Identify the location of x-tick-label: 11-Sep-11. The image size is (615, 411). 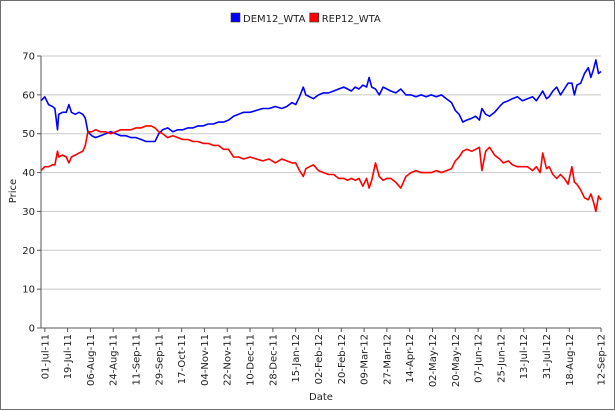
(137, 360).